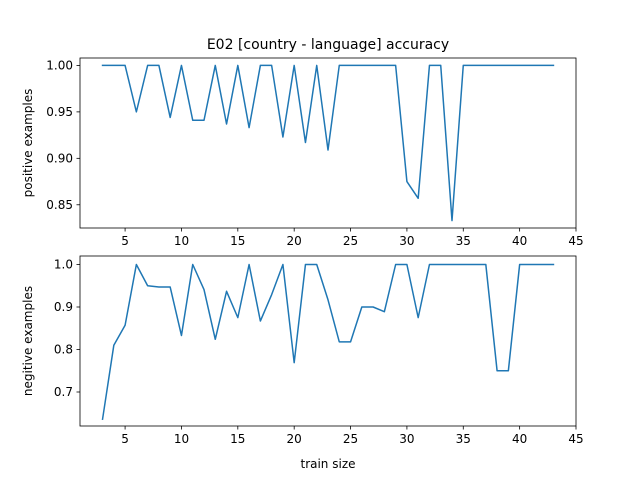 Image resolution: width=640 pixels, height=484 pixels. Describe the element at coordinates (327, 464) in the screenshot. I see `x-axis-label: train size` at that location.